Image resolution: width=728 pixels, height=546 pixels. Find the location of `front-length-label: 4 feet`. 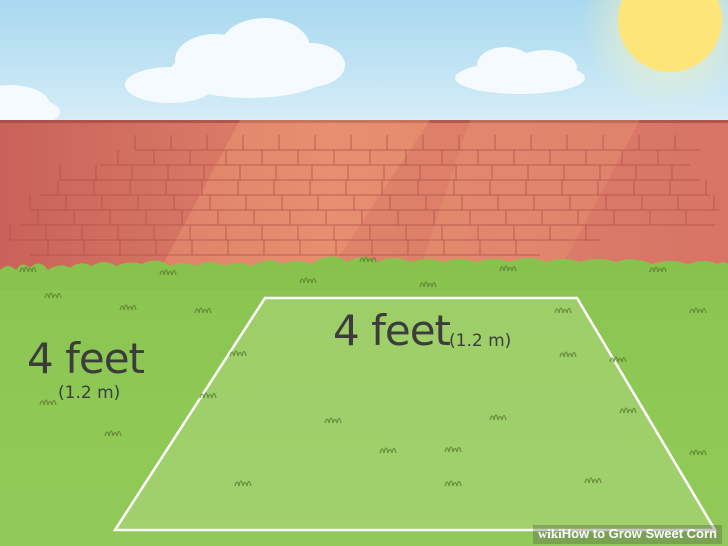

front-length-label: 4 feet is located at coordinates (392, 330).